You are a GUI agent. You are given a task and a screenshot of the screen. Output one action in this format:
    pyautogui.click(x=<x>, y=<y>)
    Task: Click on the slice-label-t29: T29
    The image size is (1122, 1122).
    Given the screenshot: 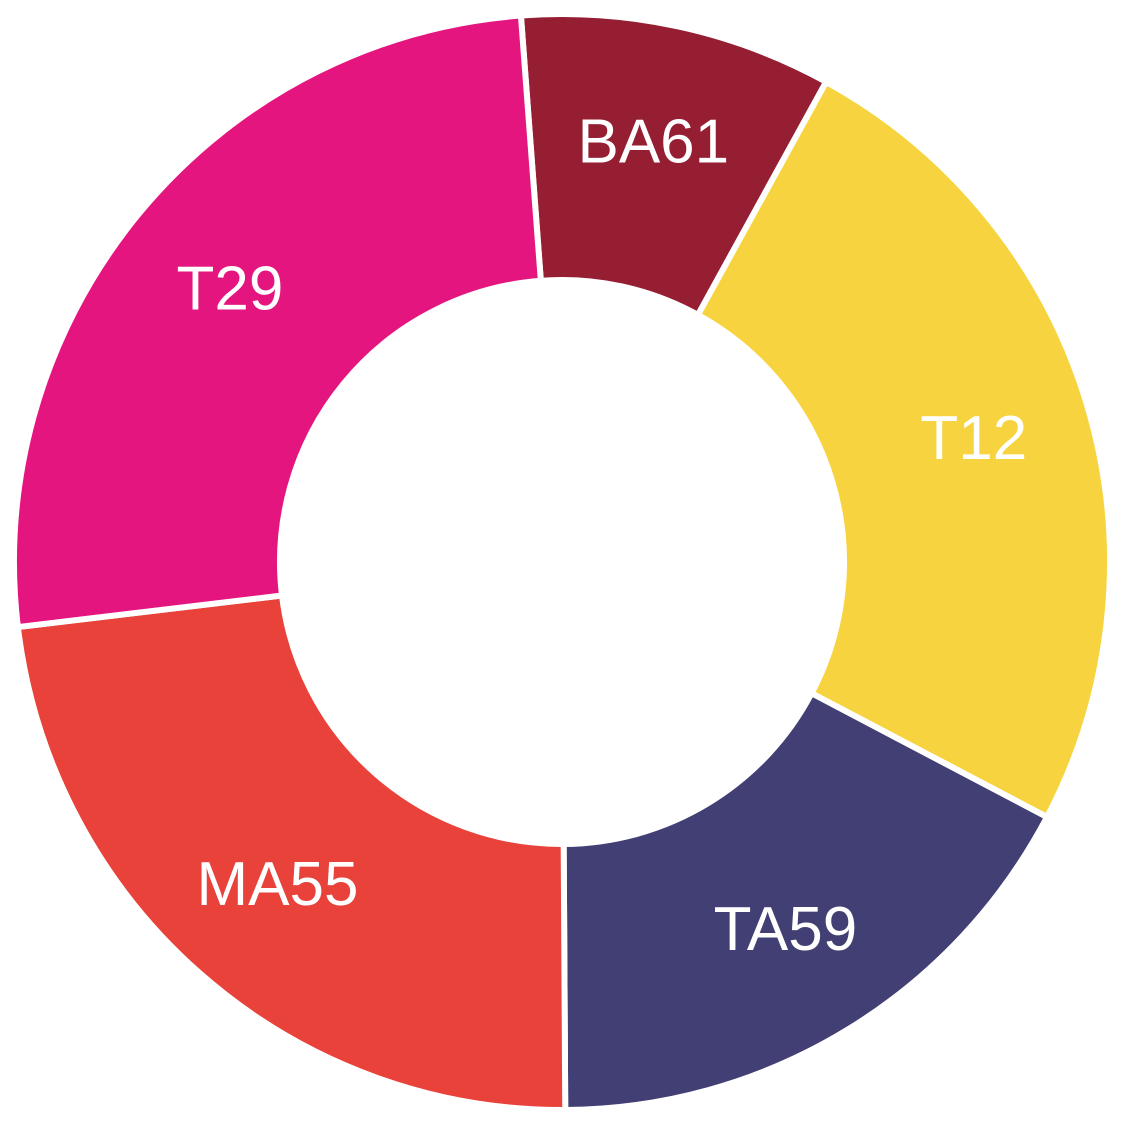 What is the action you would take?
    pyautogui.click(x=229, y=288)
    